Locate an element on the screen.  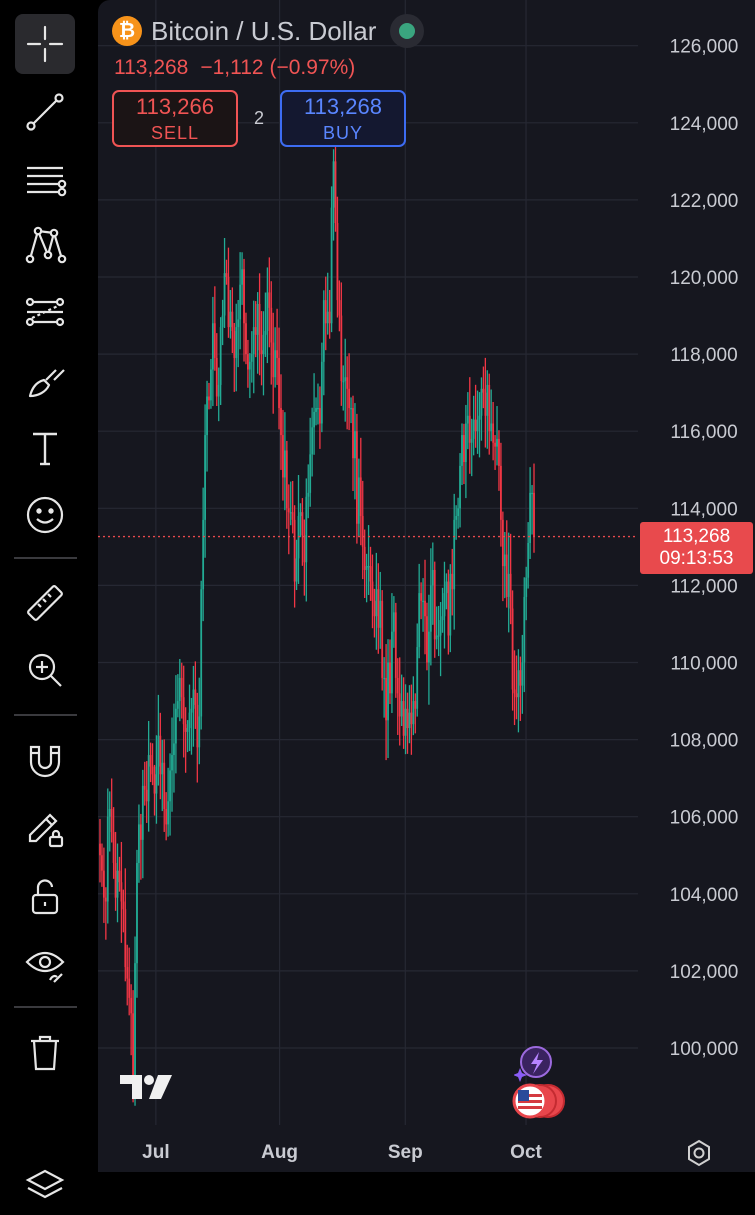
y-tick-label: 116,000 is located at coordinates (703, 432).